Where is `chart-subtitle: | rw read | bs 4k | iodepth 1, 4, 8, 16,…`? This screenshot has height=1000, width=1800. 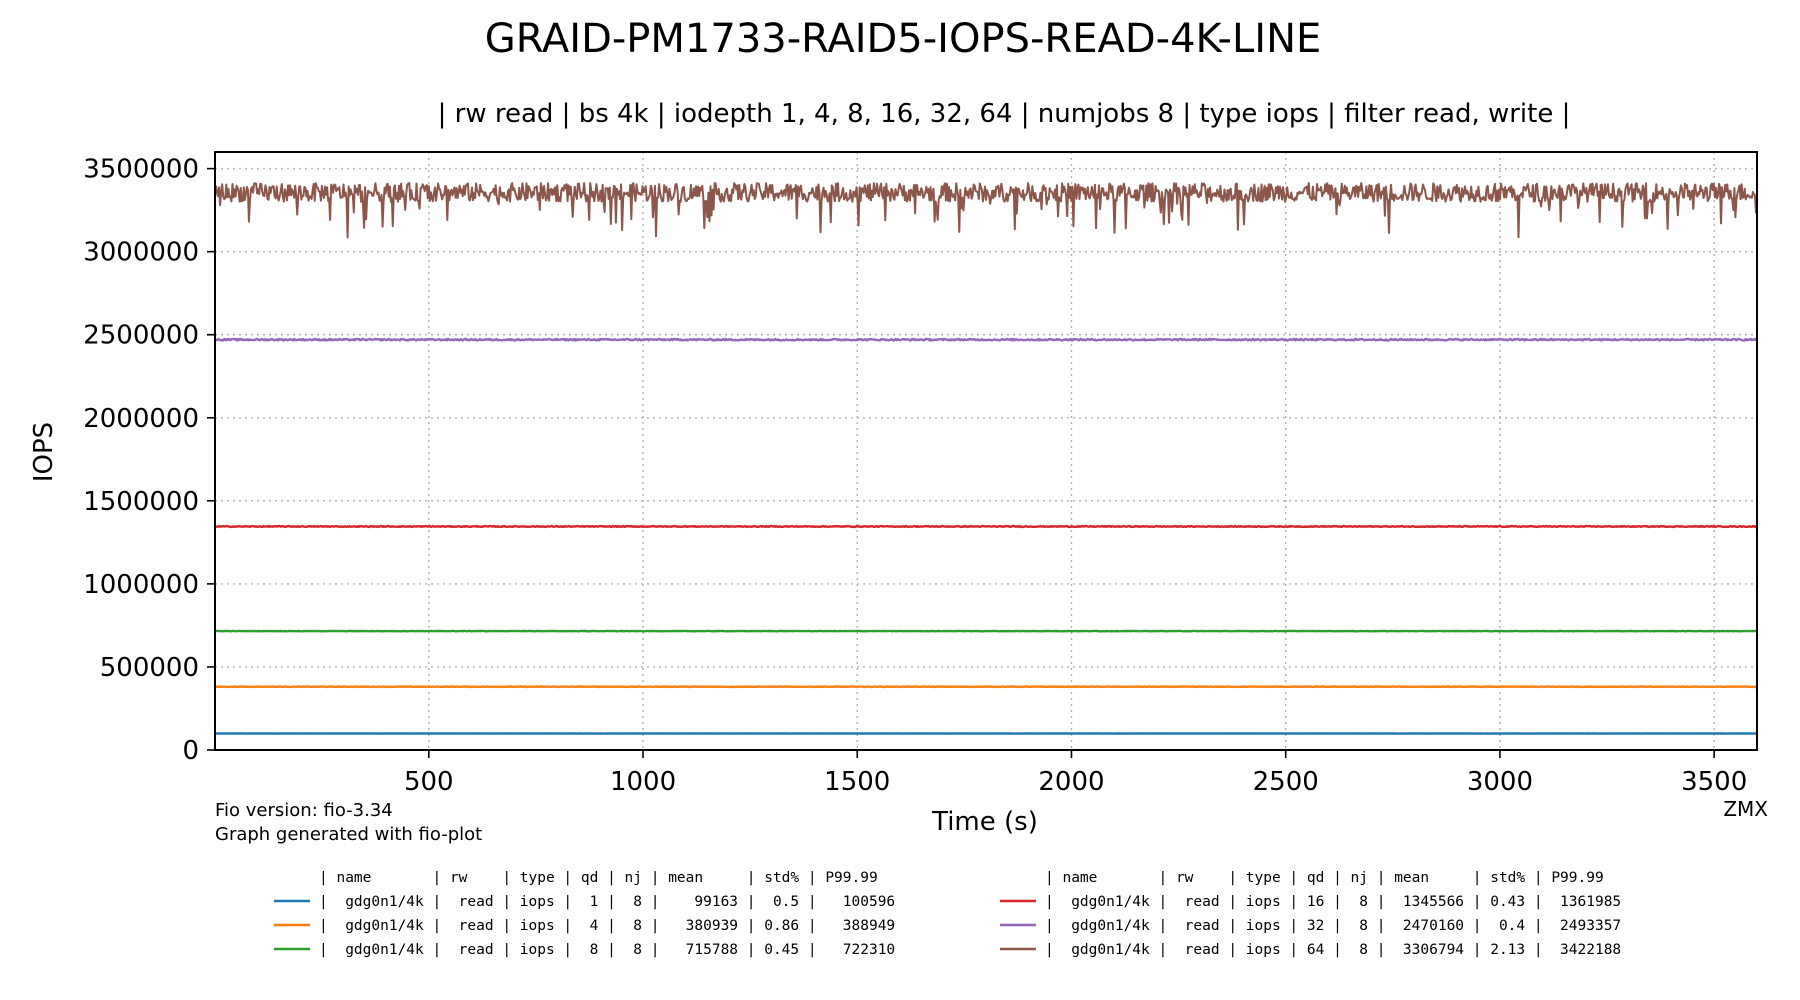 chart-subtitle: | rw read | bs 4k | iodepth 1, 4, 8, 16,… is located at coordinates (1004, 114).